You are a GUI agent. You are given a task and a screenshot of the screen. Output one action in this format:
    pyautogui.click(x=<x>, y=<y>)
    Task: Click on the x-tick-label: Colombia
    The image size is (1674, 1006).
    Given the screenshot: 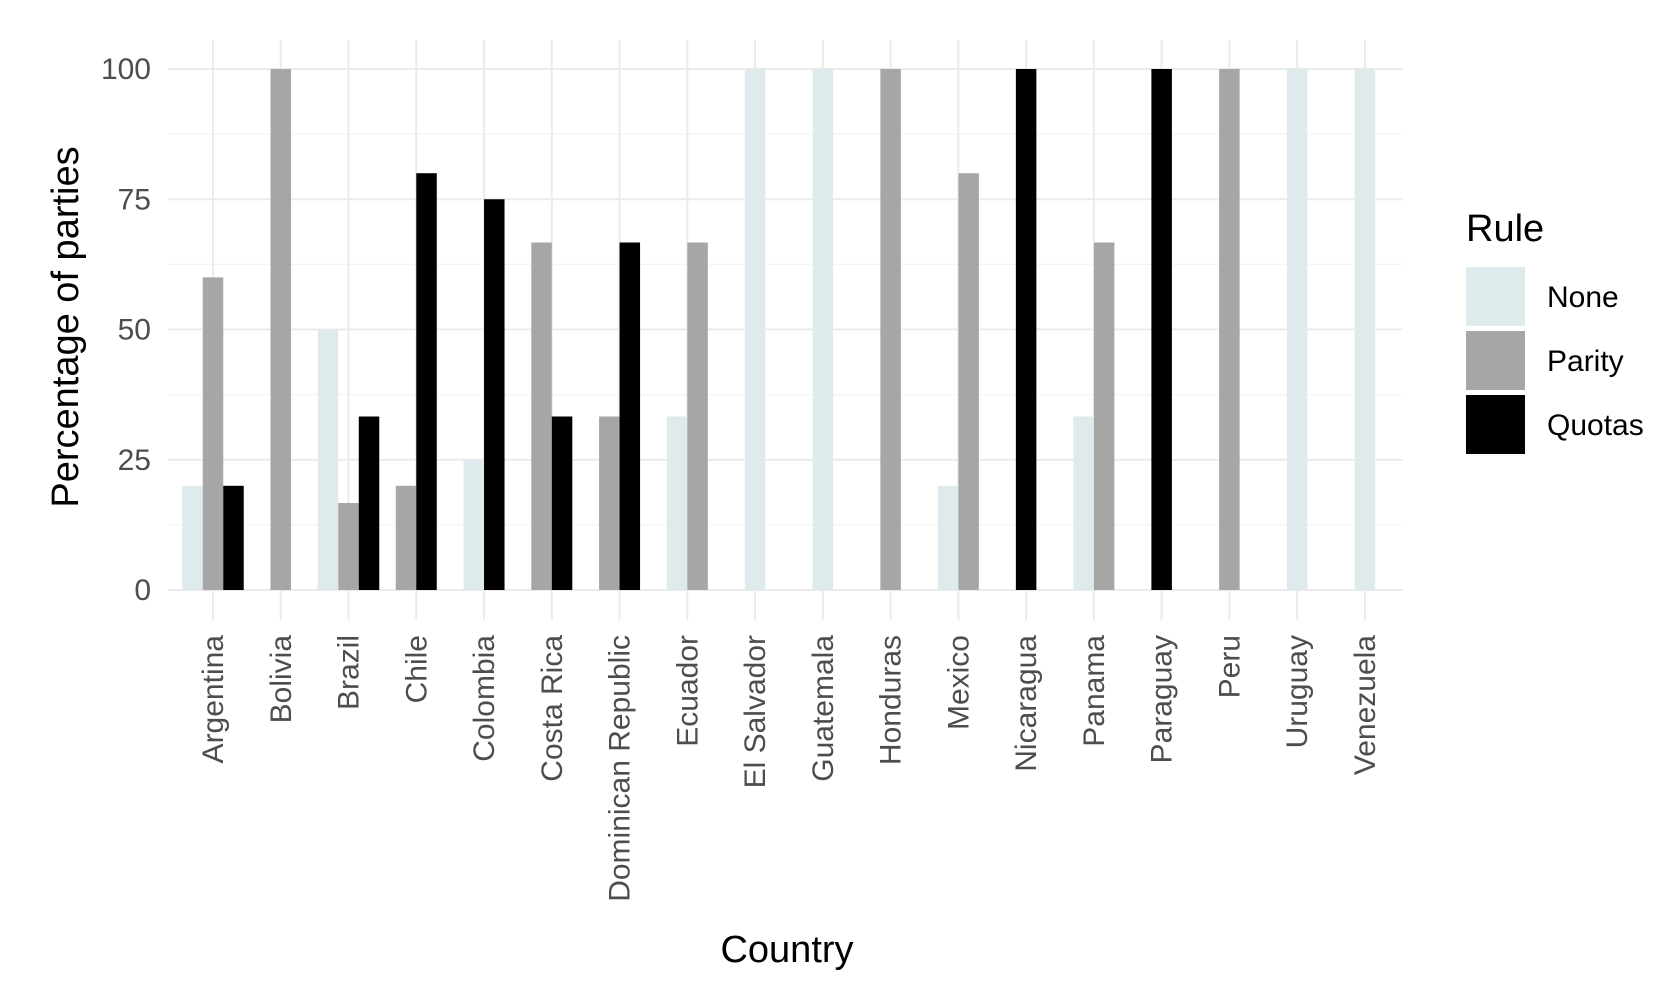 What is the action you would take?
    pyautogui.click(x=484, y=698)
    